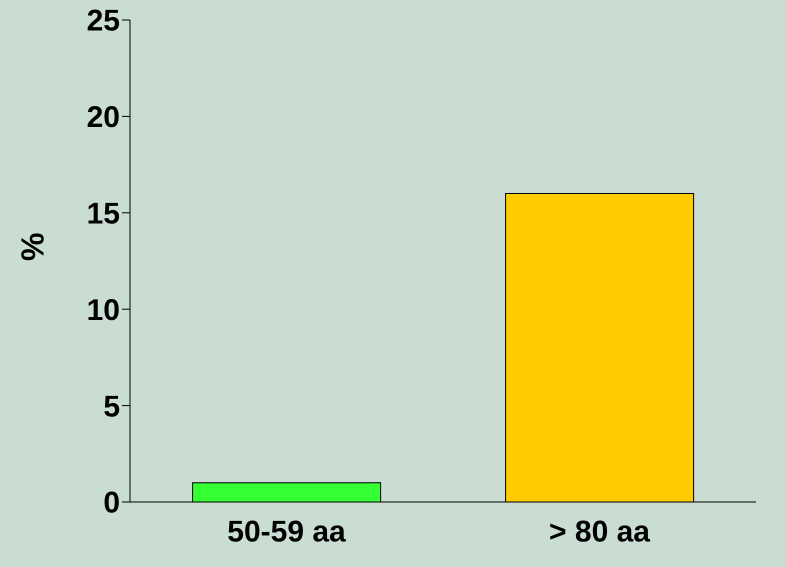 This screenshot has height=567, width=786. What do you see at coordinates (103, 21) in the screenshot?
I see `y-tick-label: 25` at bounding box center [103, 21].